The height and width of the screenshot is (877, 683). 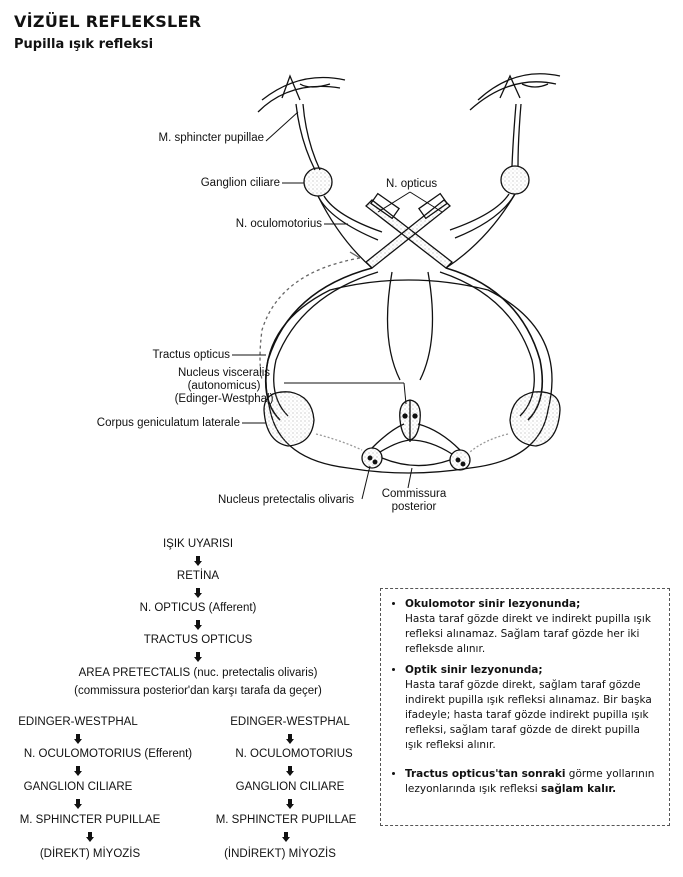 What do you see at coordinates (414, 500) in the screenshot?
I see `label-commissura-posterior: Commissura posterior` at bounding box center [414, 500].